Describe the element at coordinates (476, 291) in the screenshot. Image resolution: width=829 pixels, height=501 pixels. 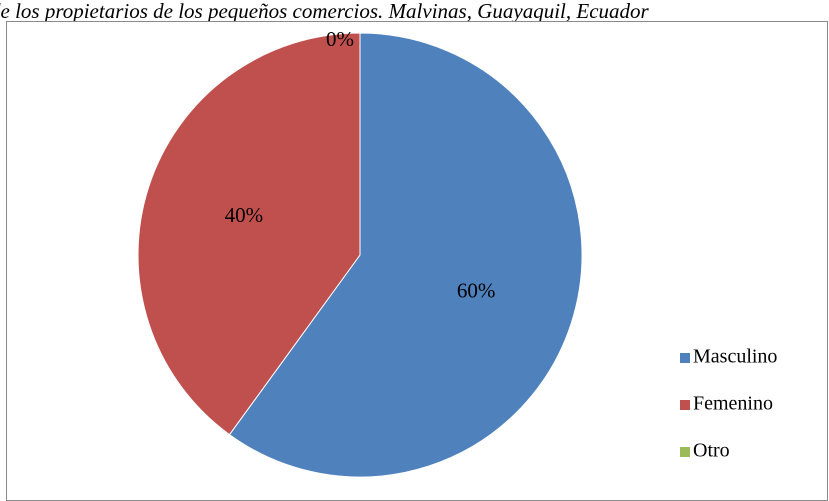
I see `data-label-masculino: 60%` at that location.